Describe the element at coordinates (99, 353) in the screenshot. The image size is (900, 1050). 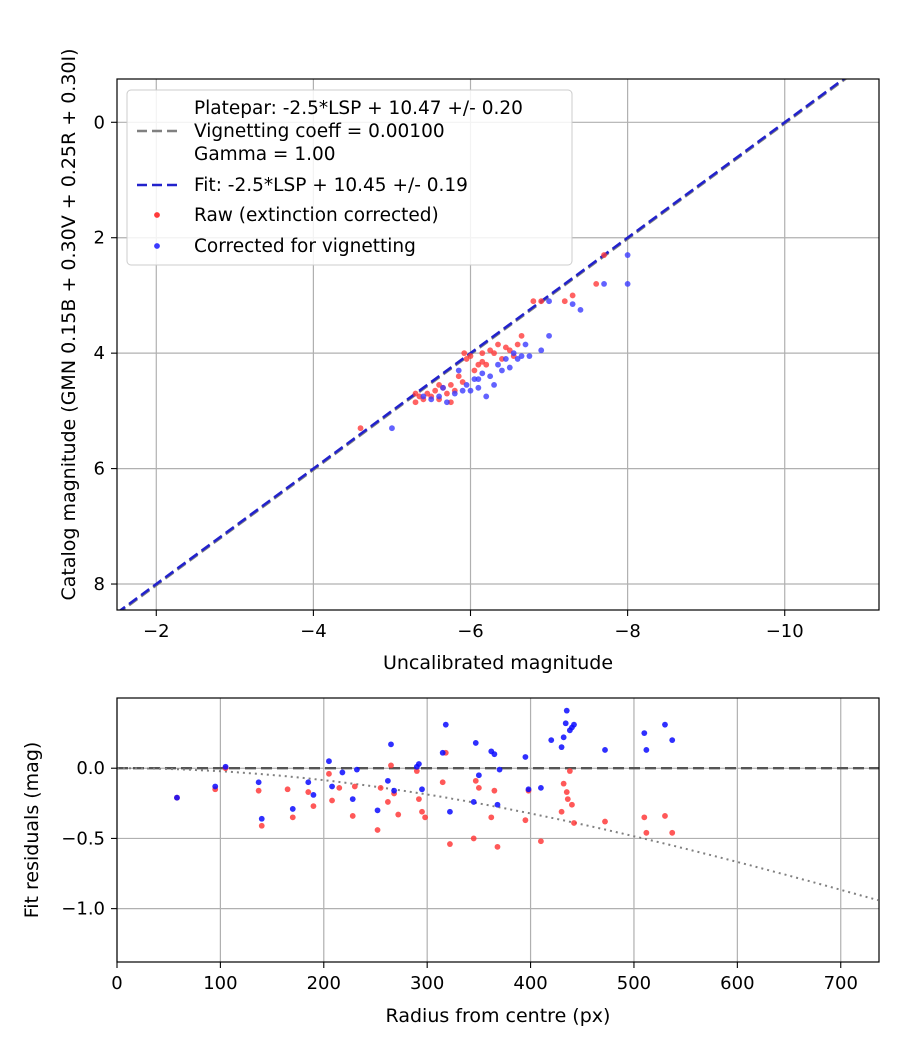
I see `y-tick-label: 4` at that location.